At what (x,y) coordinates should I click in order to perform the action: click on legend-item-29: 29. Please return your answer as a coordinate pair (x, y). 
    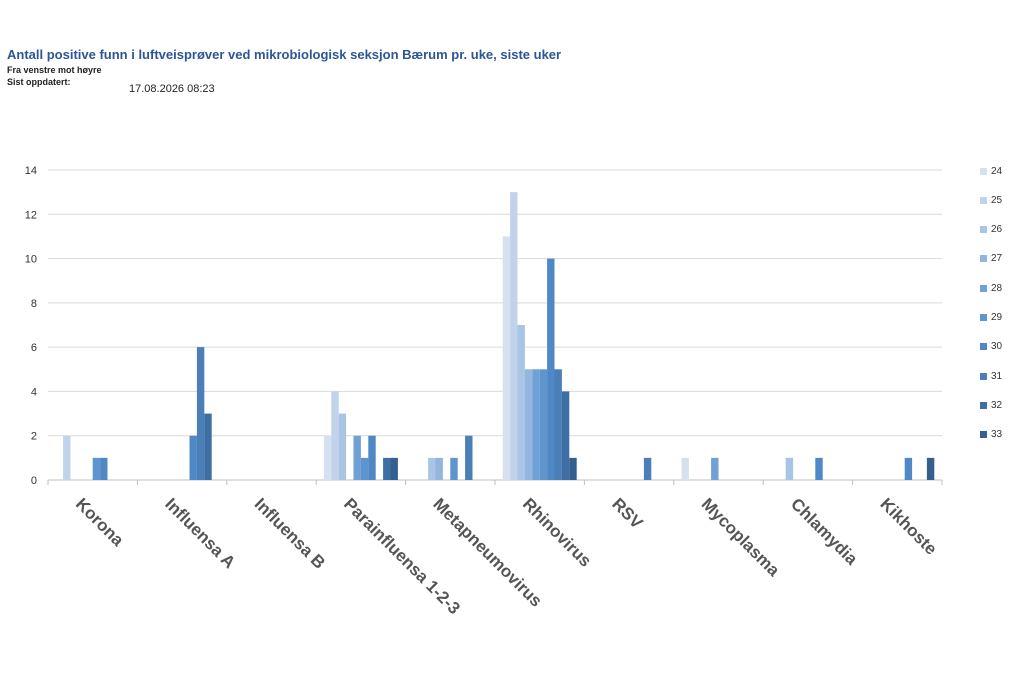
    Looking at the image, I should click on (991, 318).